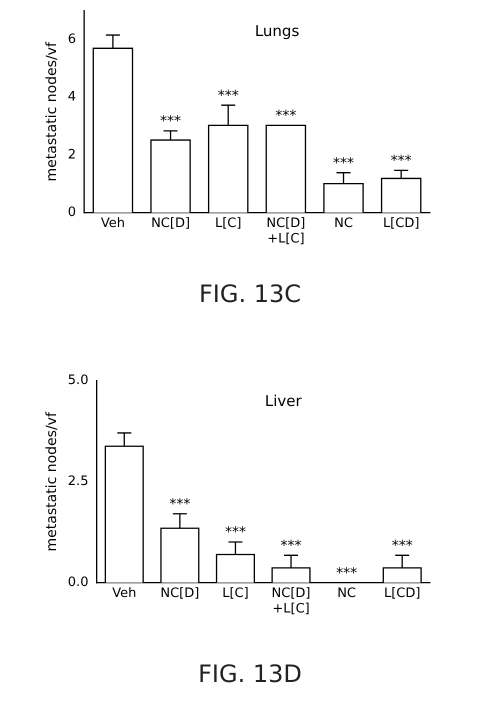 The height and width of the screenshot is (719, 500). What do you see at coordinates (250, 674) in the screenshot?
I see `caption: FIG. 13D` at bounding box center [250, 674].